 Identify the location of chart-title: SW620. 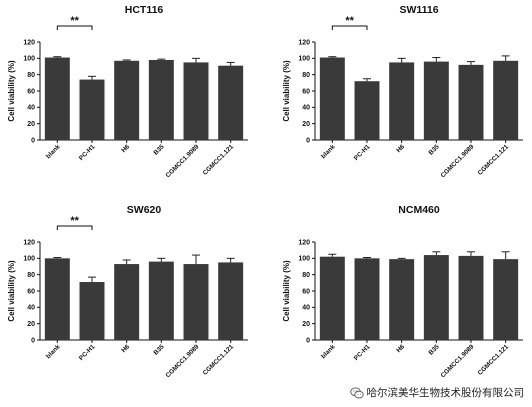
(144, 210).